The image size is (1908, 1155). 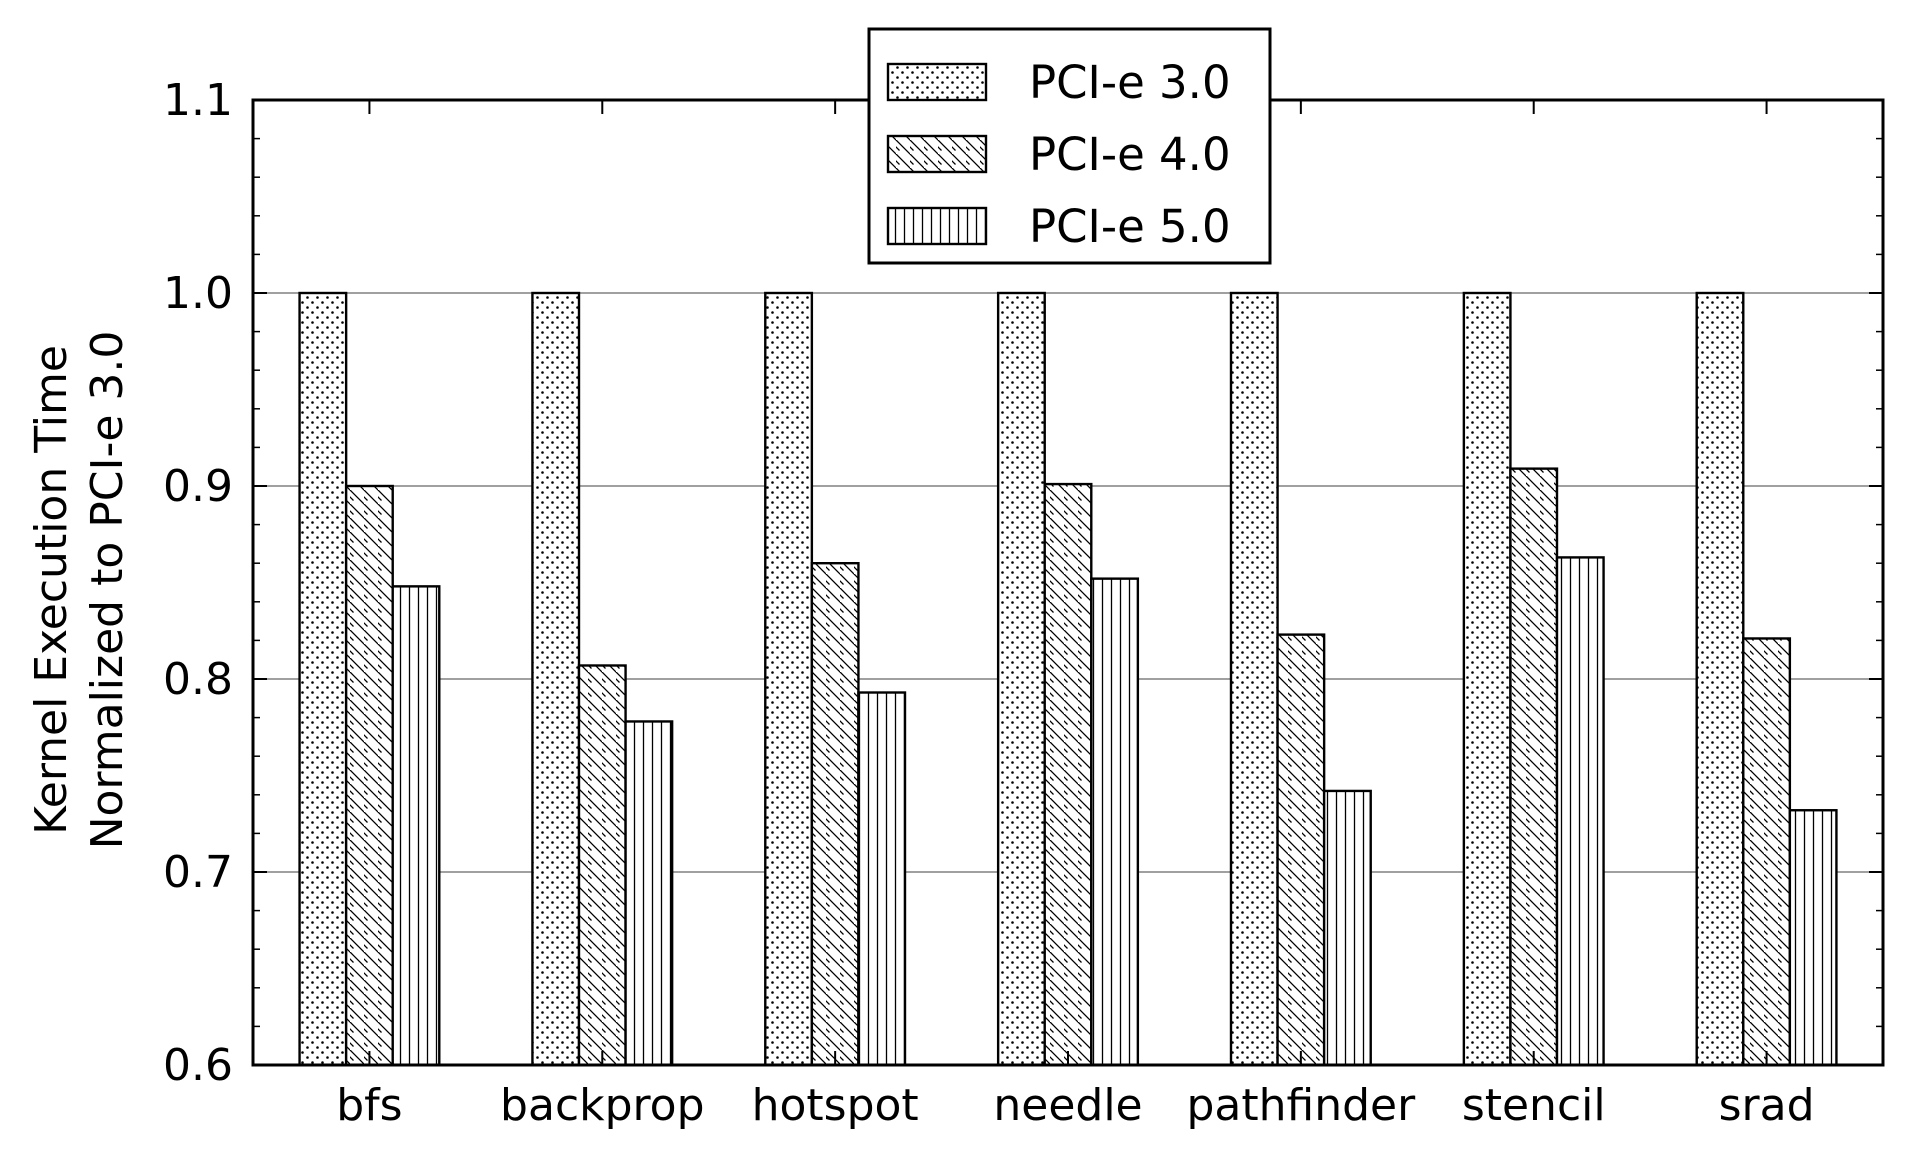 What do you see at coordinates (107, 590) in the screenshot?
I see `y-axis-label-line-2: Normalized to PCI-e 3.0` at bounding box center [107, 590].